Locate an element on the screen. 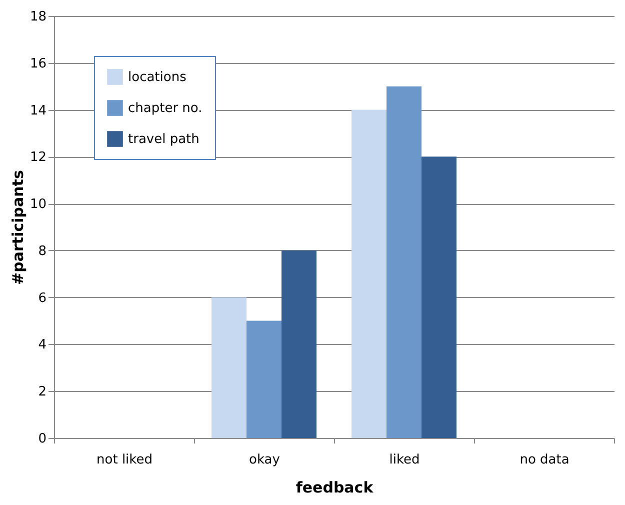  y-tick-label: 16 is located at coordinates (38, 64).